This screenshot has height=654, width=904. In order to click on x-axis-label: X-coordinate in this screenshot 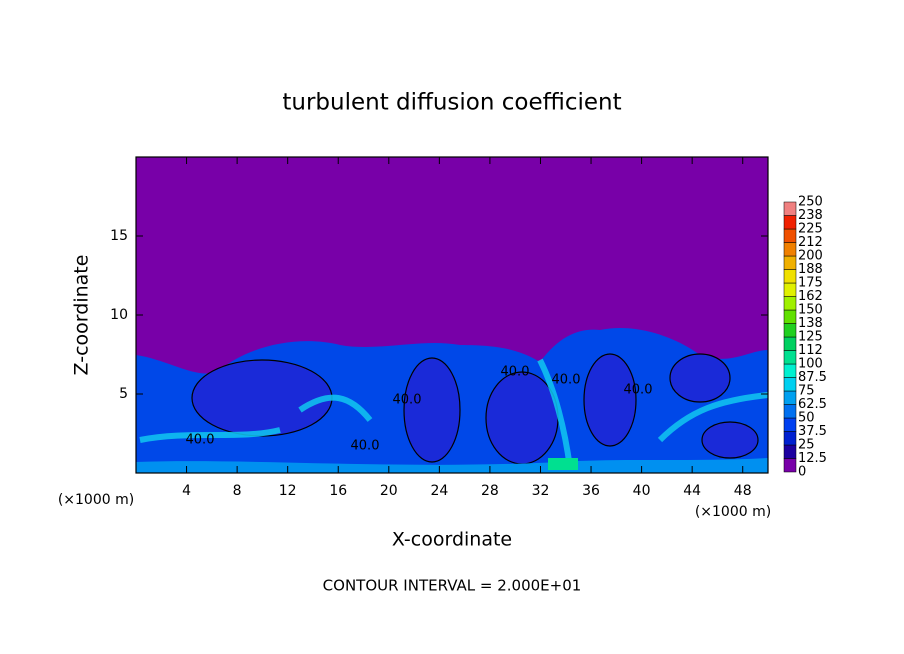, I will do `click(452, 540)`.